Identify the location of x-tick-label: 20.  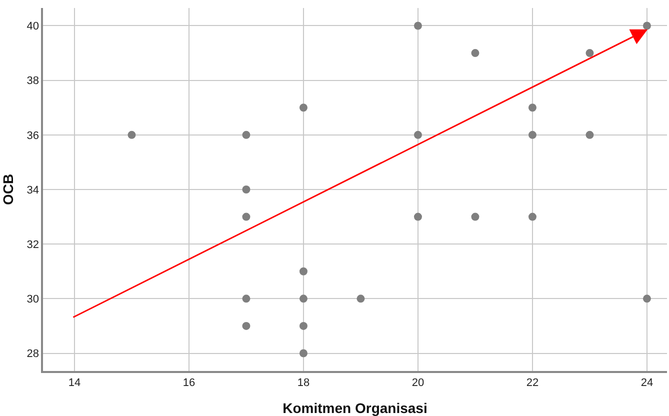
(418, 382).